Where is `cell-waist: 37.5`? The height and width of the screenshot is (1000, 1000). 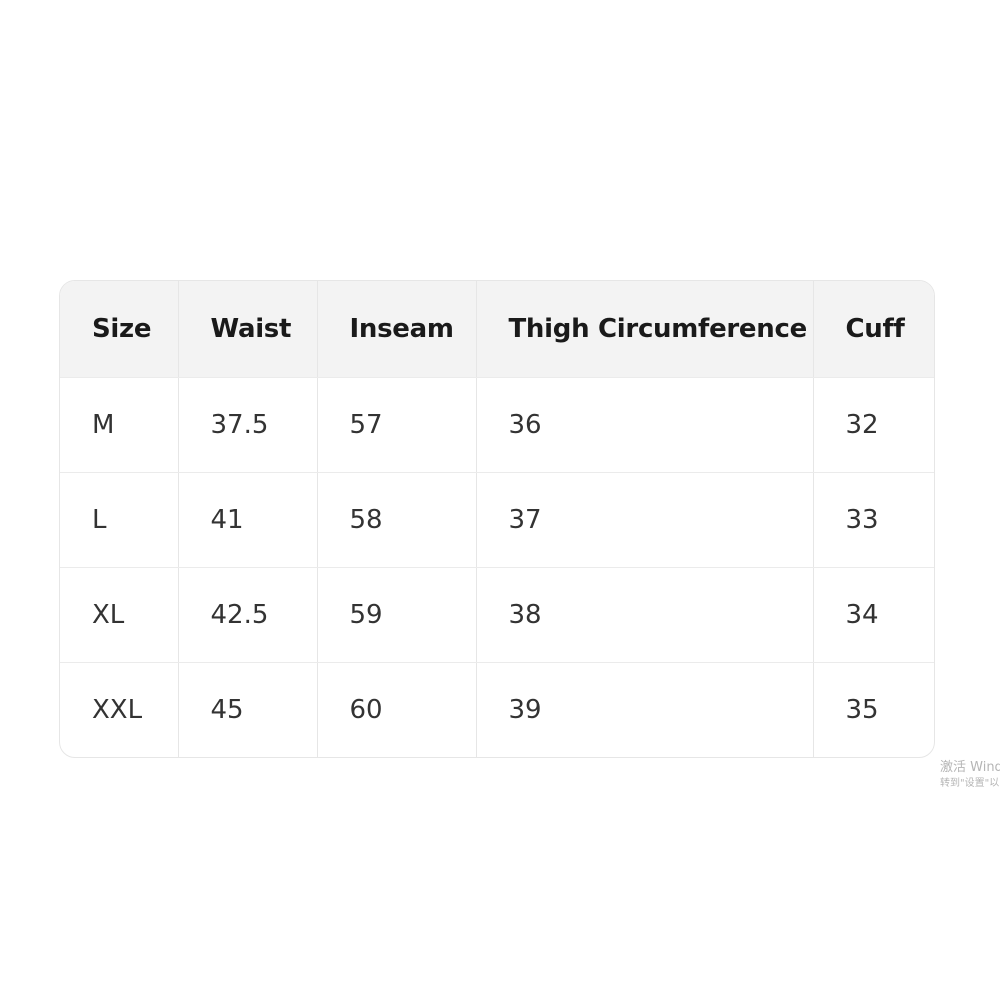 cell-waist: 37.5 is located at coordinates (248, 425).